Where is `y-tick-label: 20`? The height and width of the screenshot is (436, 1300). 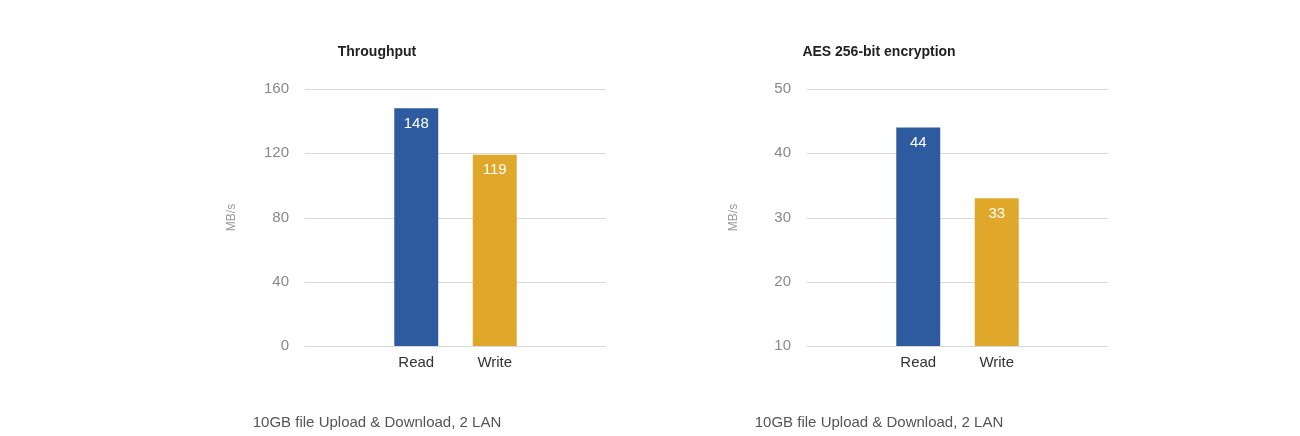 y-tick-label: 20 is located at coordinates (782, 280).